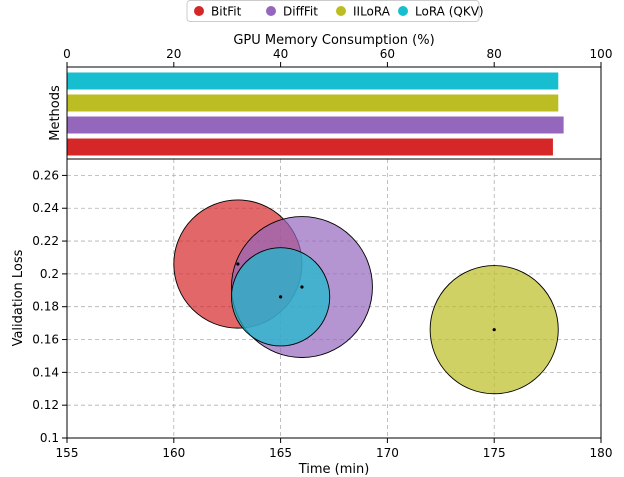 This screenshot has width=624, height=477. Describe the element at coordinates (494, 54) in the screenshot. I see `bar-x-tick-label: 80` at that location.